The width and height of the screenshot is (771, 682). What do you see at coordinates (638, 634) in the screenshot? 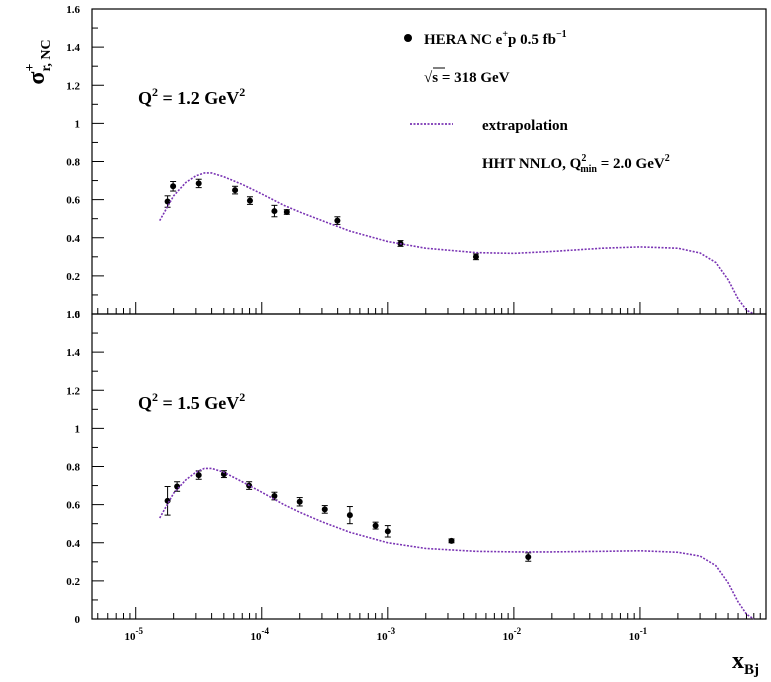
I see `x-tick-label: 10⁻¹` at bounding box center [638, 634].